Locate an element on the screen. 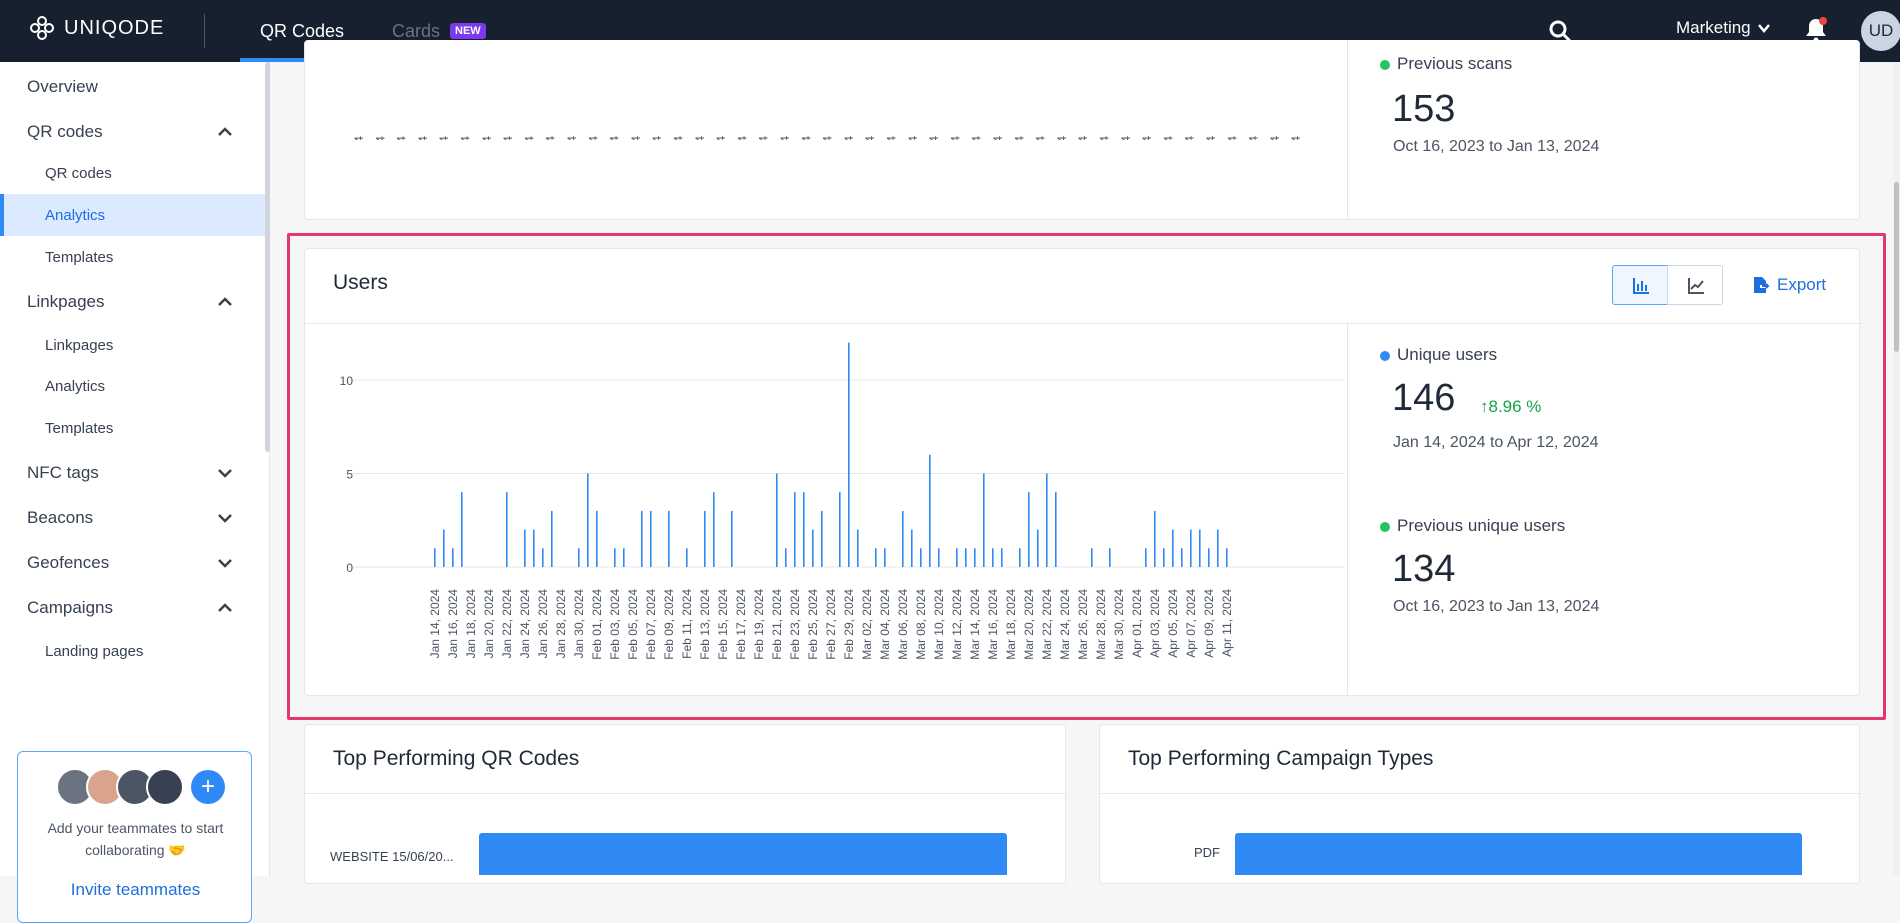 The image size is (1900, 923). top-campaign-bar is located at coordinates (1518, 854).